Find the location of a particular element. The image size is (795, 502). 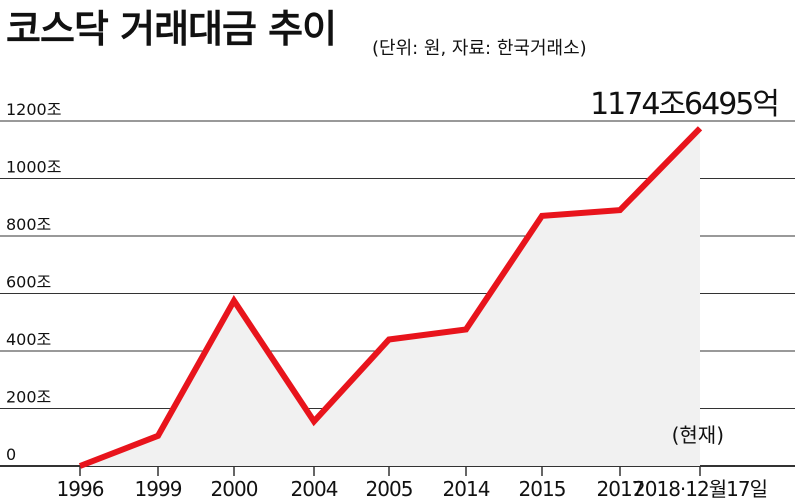

x-tick-label: 2018·12월17일 is located at coordinates (700, 489).